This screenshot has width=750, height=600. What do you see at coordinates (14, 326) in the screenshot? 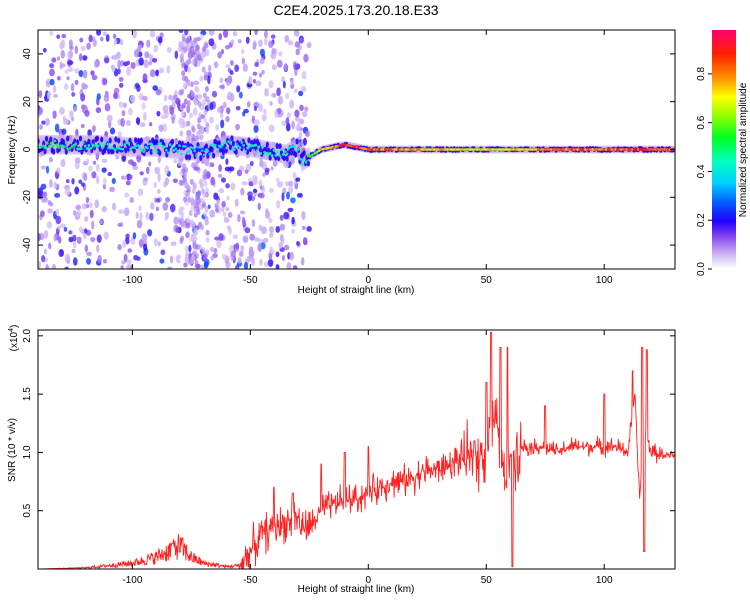
I see `snr-multiplier-close: )` at bounding box center [14, 326].